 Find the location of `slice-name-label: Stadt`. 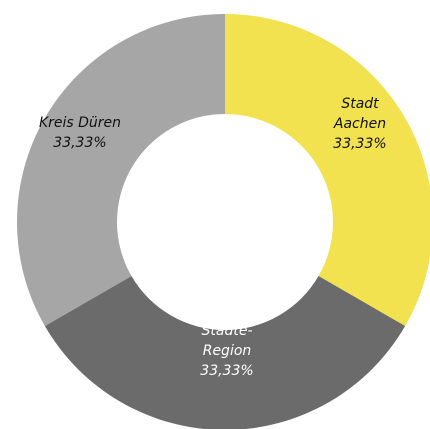

slice-name-label: Stadt is located at coordinates (360, 104).